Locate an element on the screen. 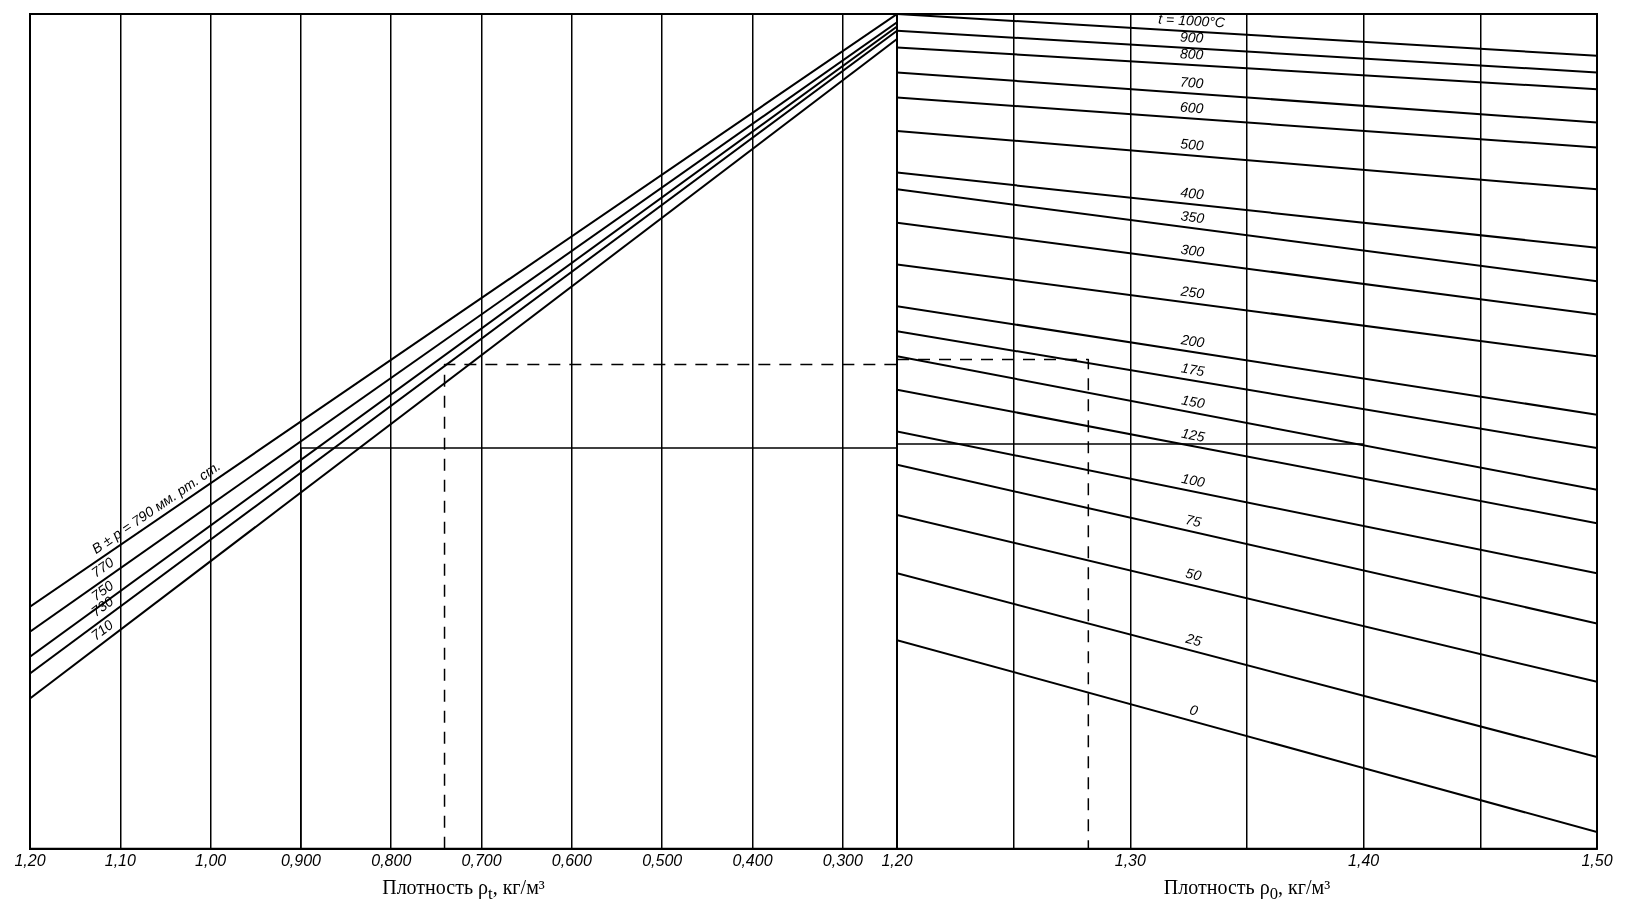 This screenshot has width=1637, height=923. text: 400 is located at coordinates (1192, 193).